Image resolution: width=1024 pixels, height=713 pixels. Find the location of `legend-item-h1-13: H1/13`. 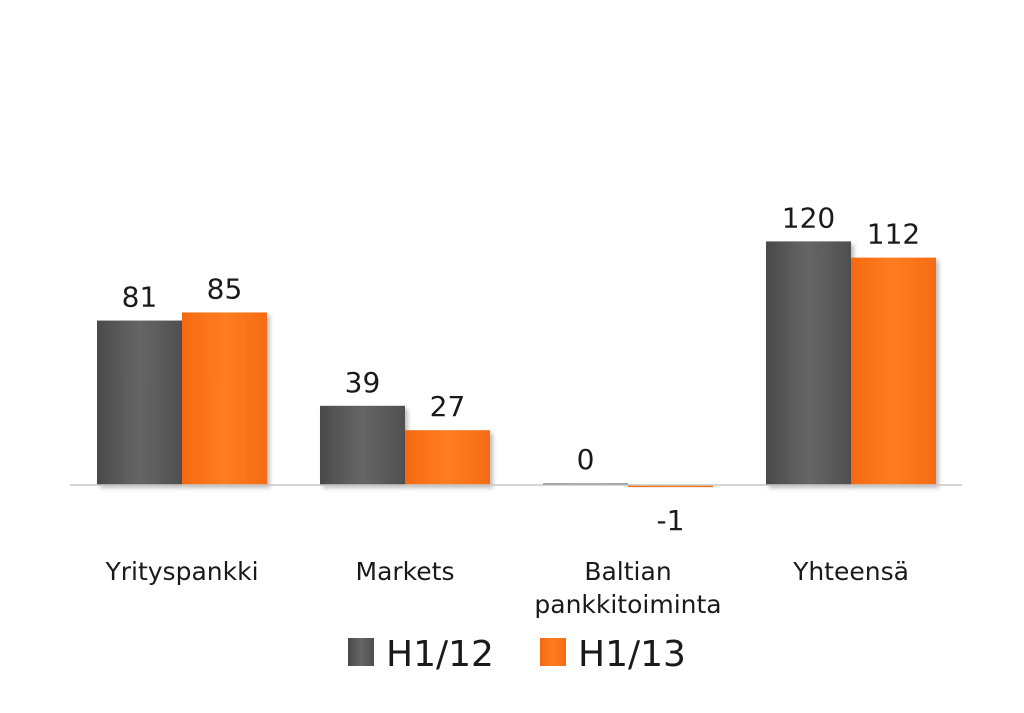

legend-item-h1-13: H1/13 is located at coordinates (613, 654).